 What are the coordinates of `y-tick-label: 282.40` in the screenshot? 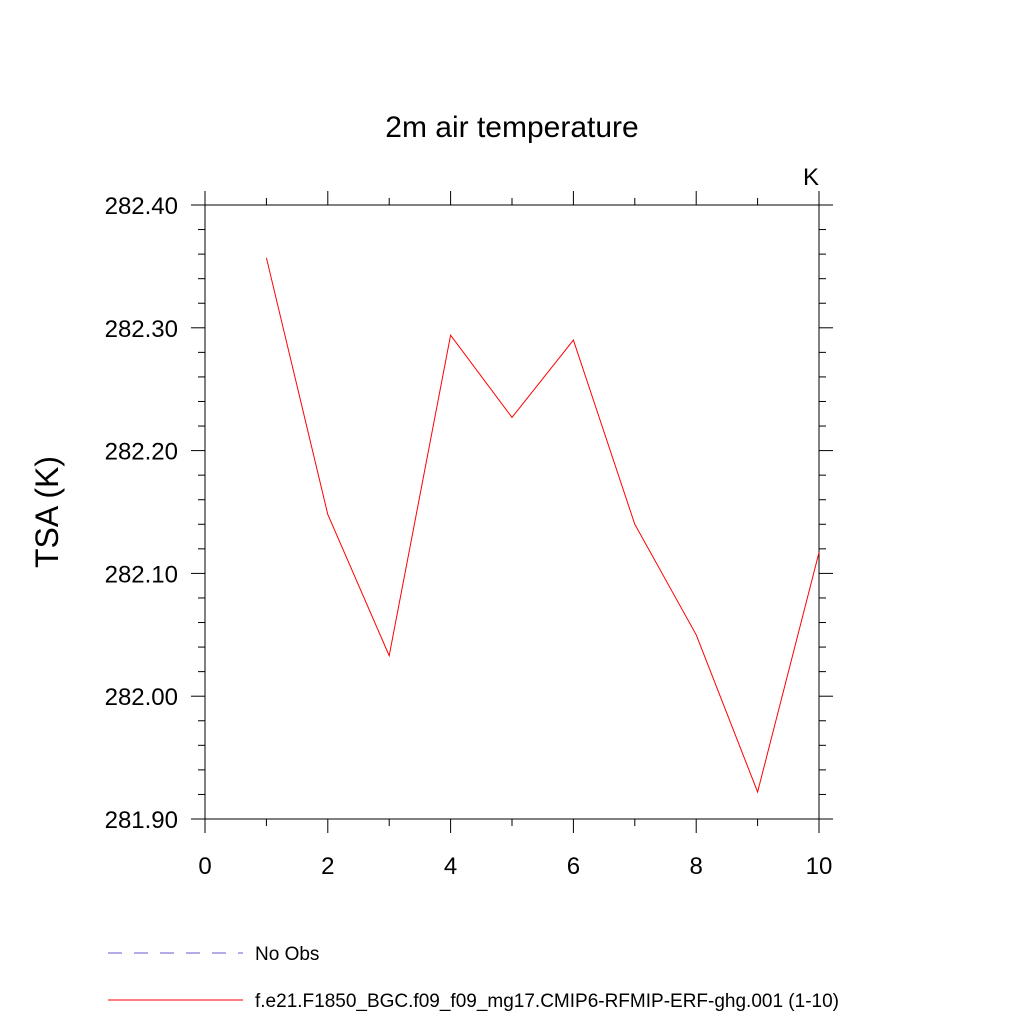 It's located at (141, 206).